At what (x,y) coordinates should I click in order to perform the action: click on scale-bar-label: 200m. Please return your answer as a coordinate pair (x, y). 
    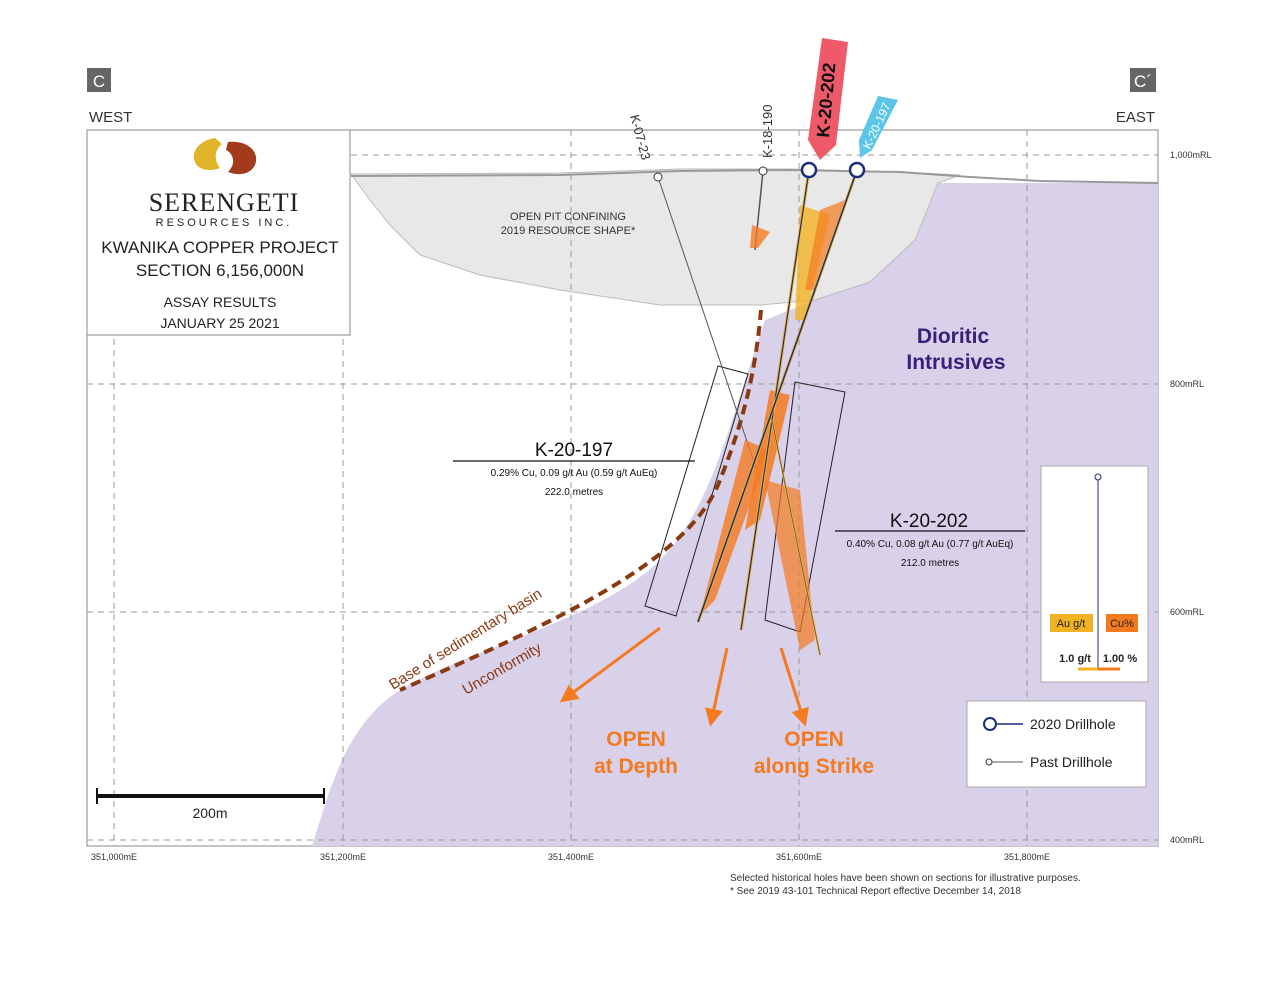
    Looking at the image, I should click on (209, 813).